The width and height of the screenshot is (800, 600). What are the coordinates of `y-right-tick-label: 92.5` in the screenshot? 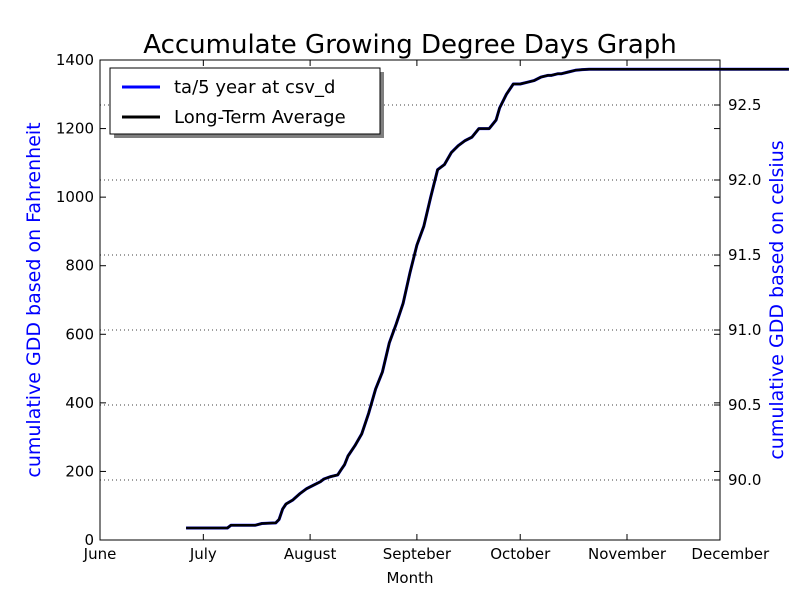 It's located at (744, 105).